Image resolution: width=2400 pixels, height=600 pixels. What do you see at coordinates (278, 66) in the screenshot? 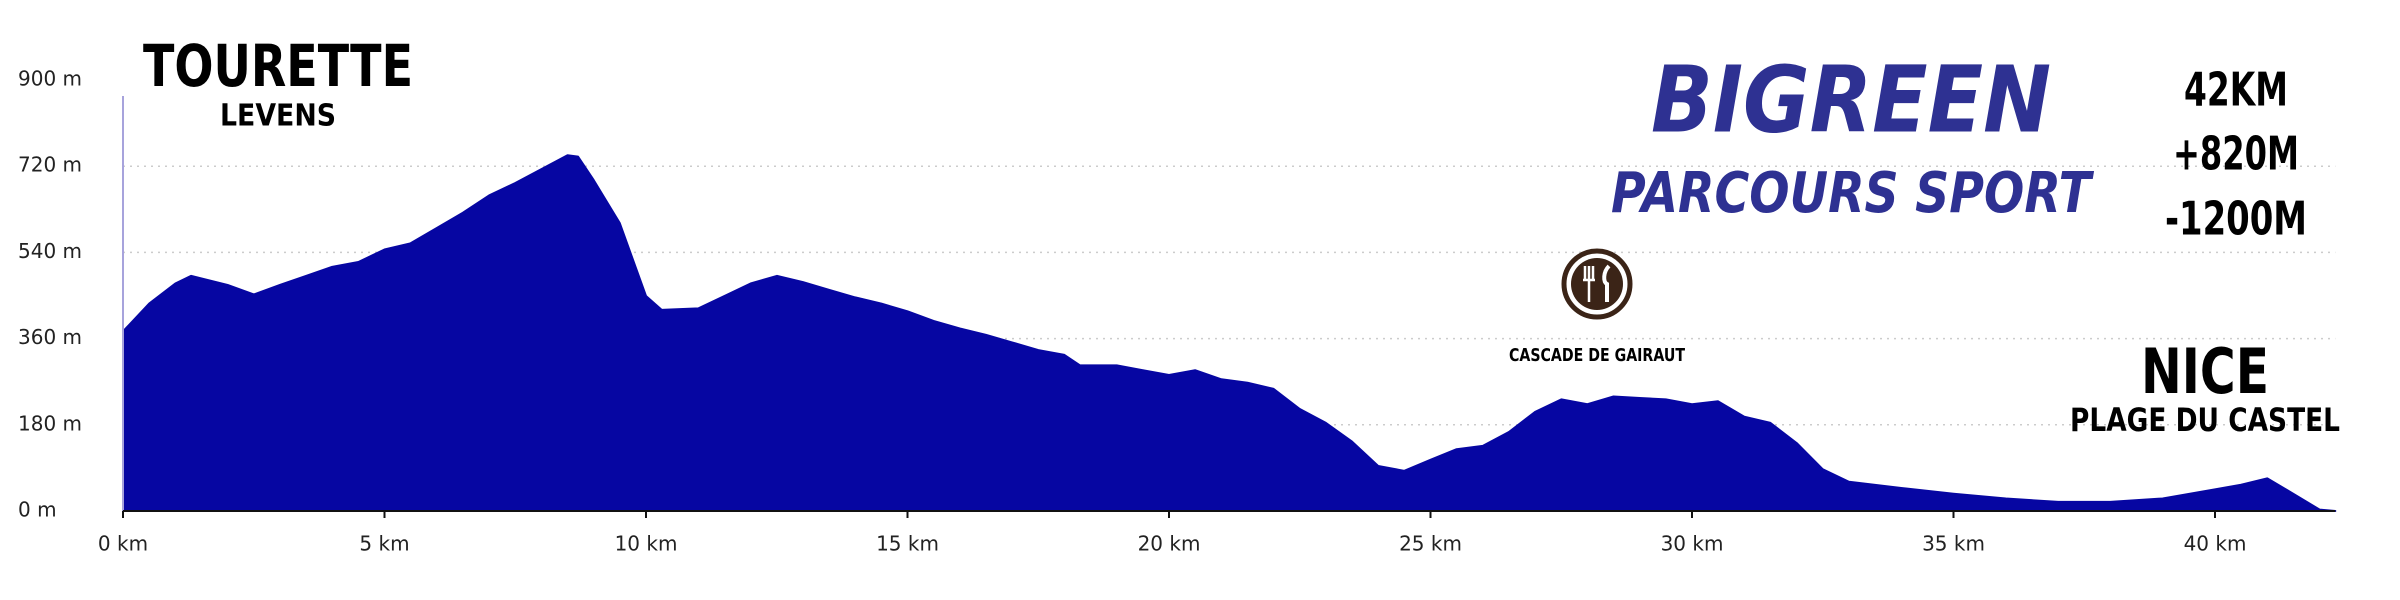
I see `start-name: TOURETTE` at bounding box center [278, 66].